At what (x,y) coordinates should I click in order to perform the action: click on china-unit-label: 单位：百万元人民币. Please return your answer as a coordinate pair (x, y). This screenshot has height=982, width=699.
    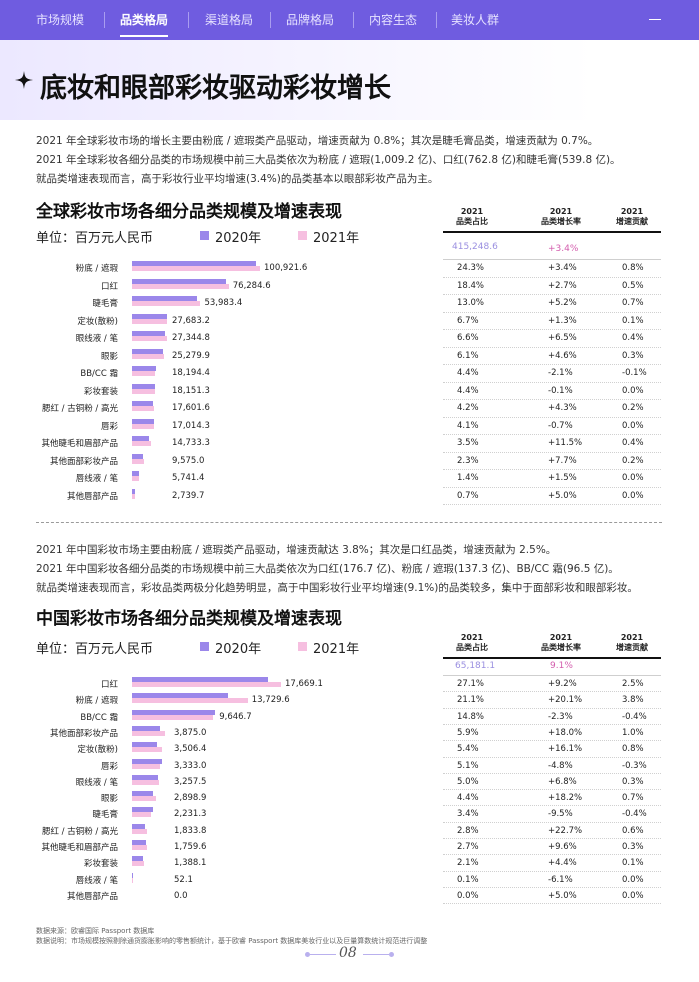
    Looking at the image, I should click on (95, 649).